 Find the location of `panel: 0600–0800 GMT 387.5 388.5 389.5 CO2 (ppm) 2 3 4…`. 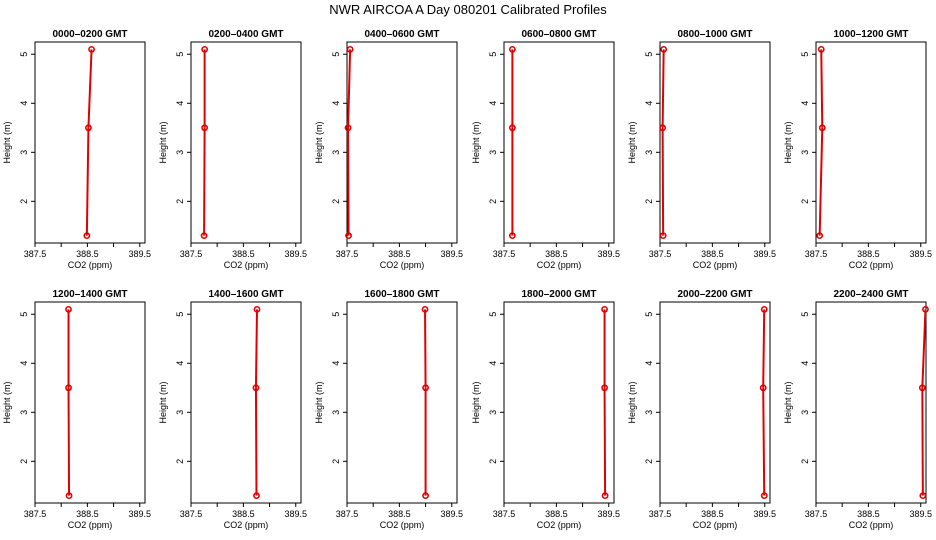

panel: 0600–0800 GMT 387.5 388.5 389.5 CO2 (ppm) 2 3 4… is located at coordinates (545, 149).